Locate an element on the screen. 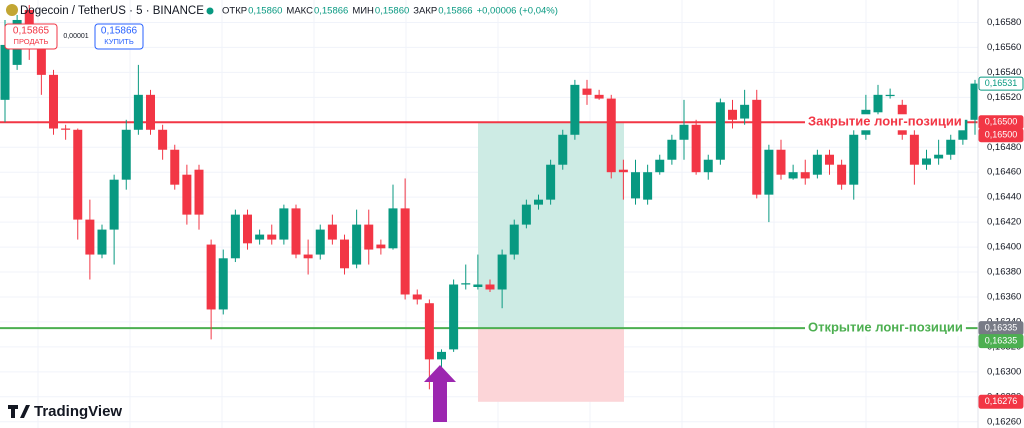  y-tick-label: 0,16540 is located at coordinates (1004, 72).